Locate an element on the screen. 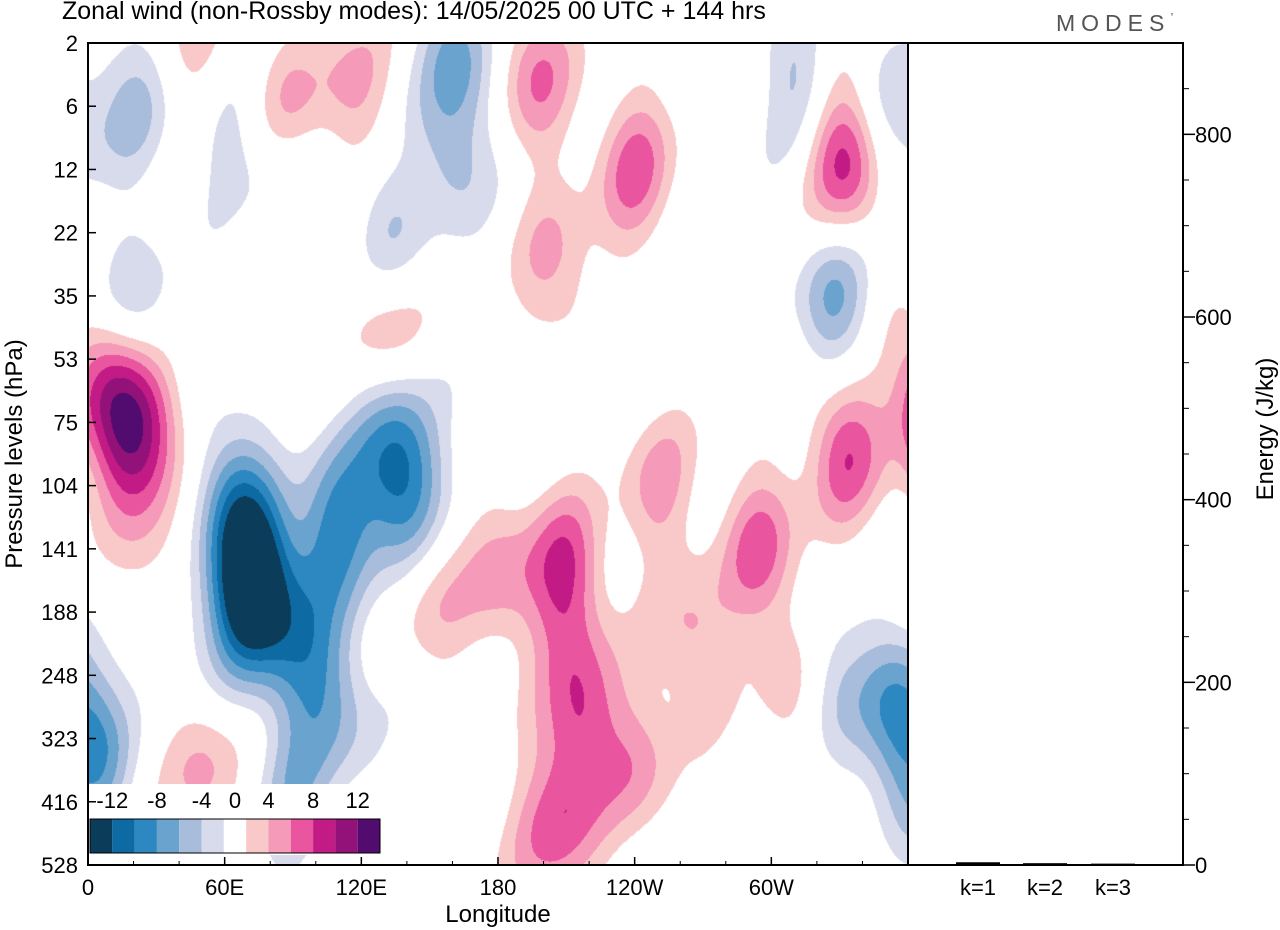 The height and width of the screenshot is (930, 1280). brand-logo: MODES° is located at coordinates (1115, 23).